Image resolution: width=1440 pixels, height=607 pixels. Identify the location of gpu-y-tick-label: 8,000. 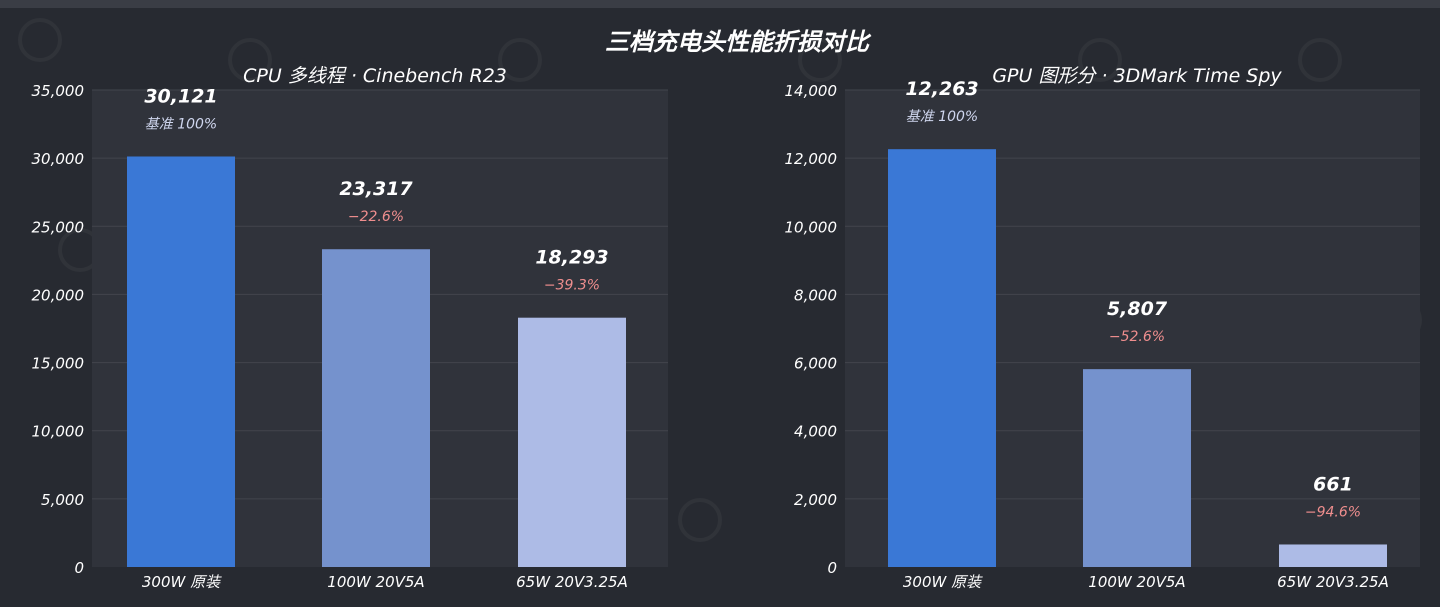
(815, 295).